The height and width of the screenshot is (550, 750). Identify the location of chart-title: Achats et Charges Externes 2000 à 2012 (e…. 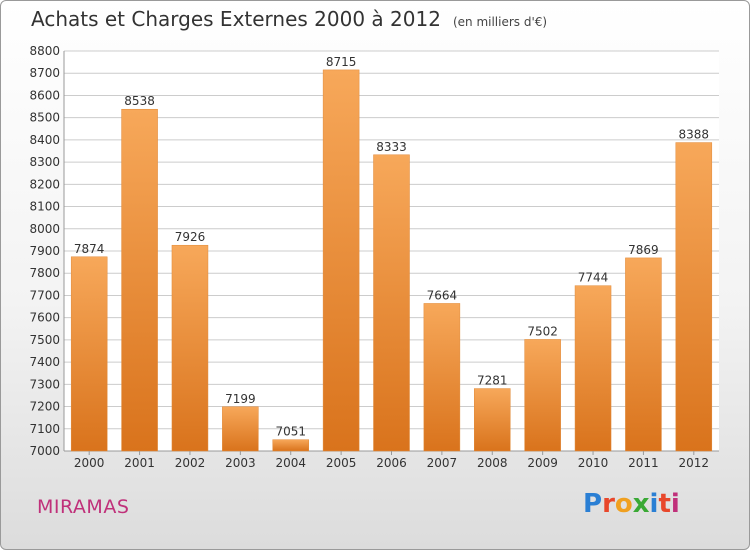
(289, 19).